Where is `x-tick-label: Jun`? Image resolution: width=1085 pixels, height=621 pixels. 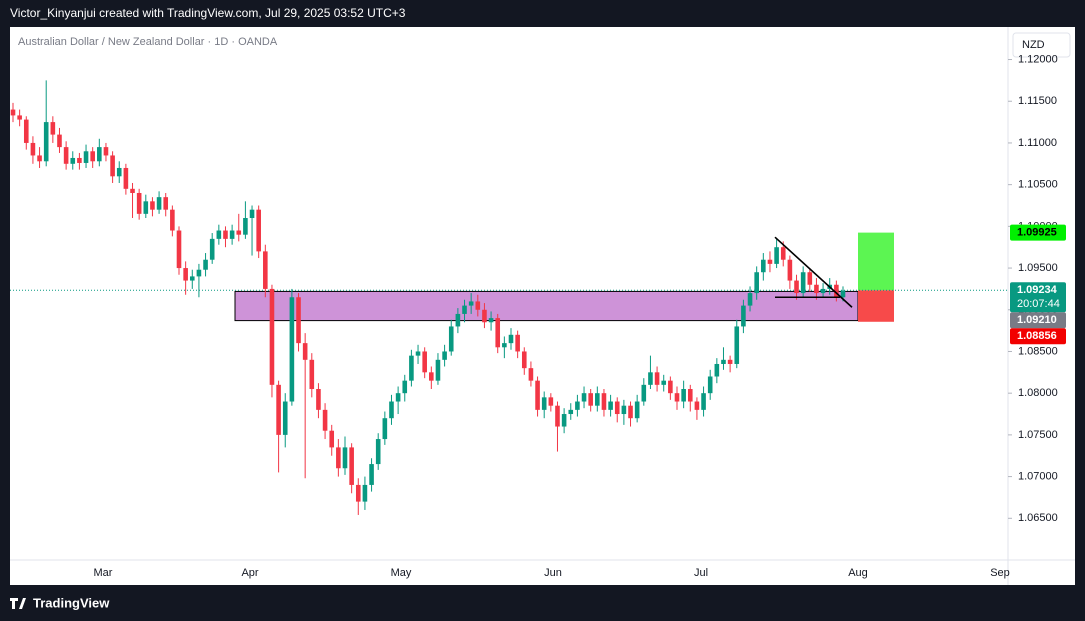
x-tick-label: Jun is located at coordinates (553, 573).